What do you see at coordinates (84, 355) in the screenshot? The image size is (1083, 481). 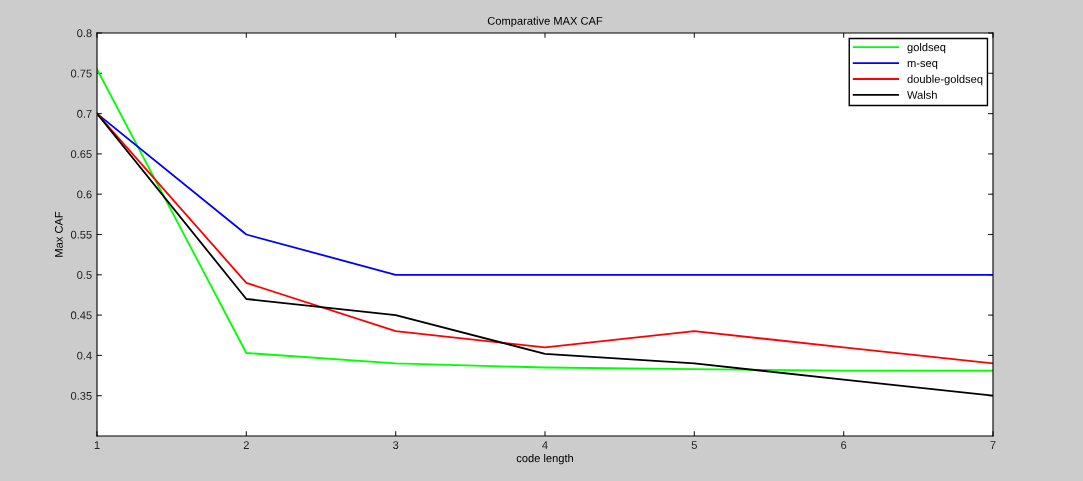 I see `y-tick-label: 0.4` at bounding box center [84, 355].